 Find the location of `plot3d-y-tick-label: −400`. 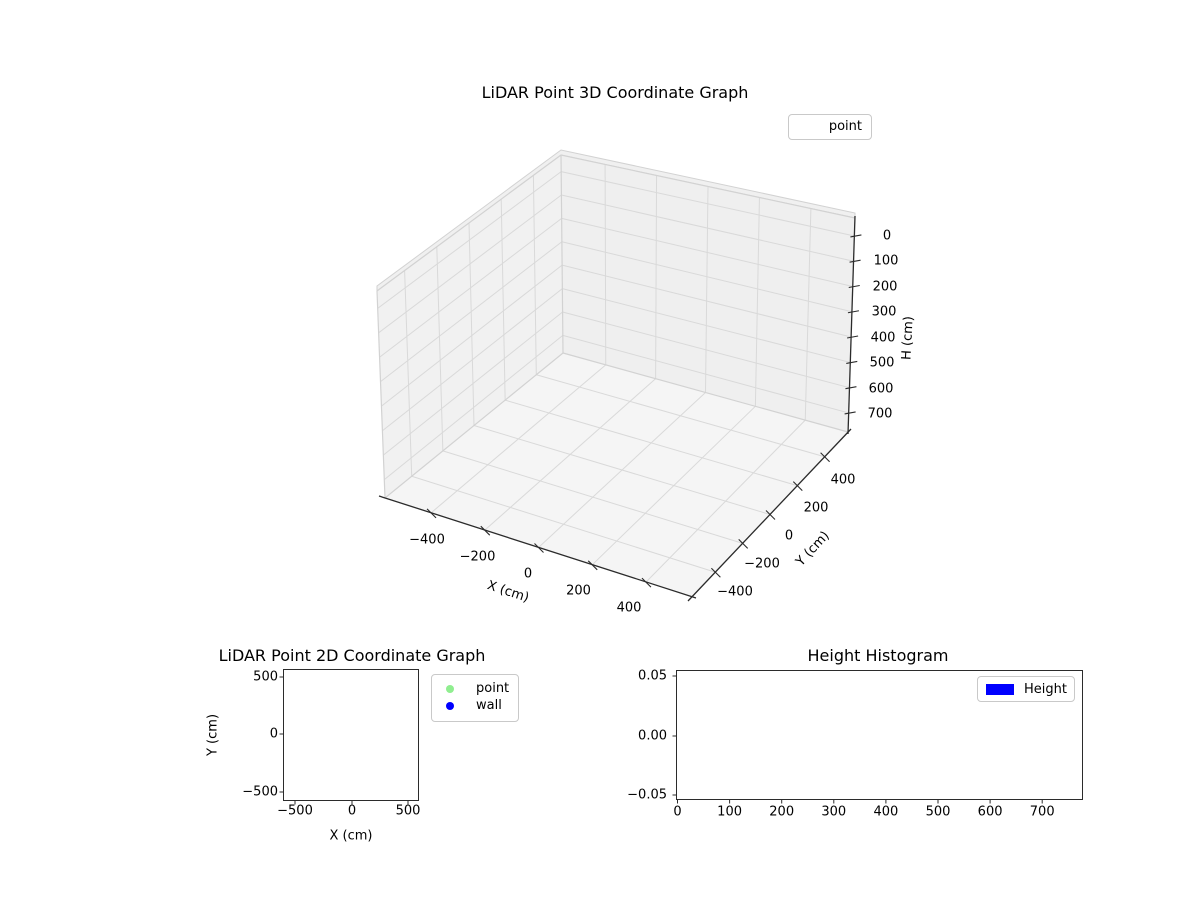

plot3d-y-tick-label: −400 is located at coordinates (735, 592).